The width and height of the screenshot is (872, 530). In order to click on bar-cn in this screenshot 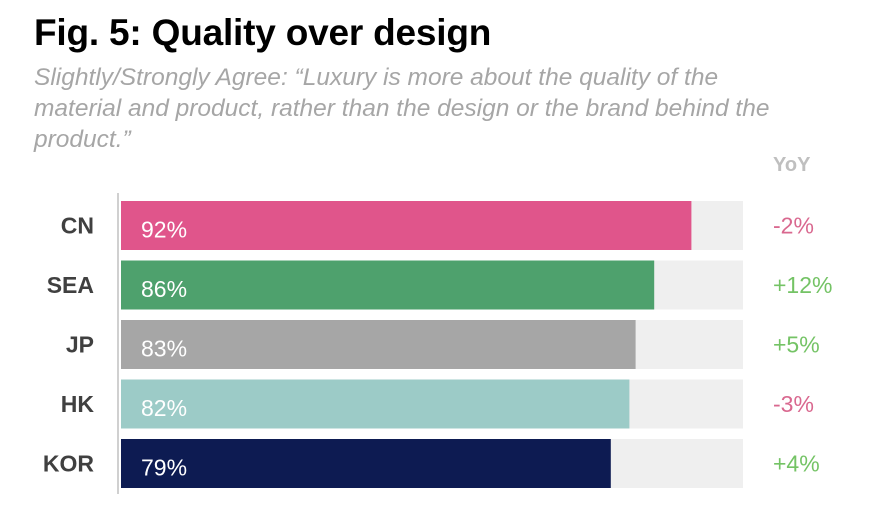, I will do `click(406, 225)`.